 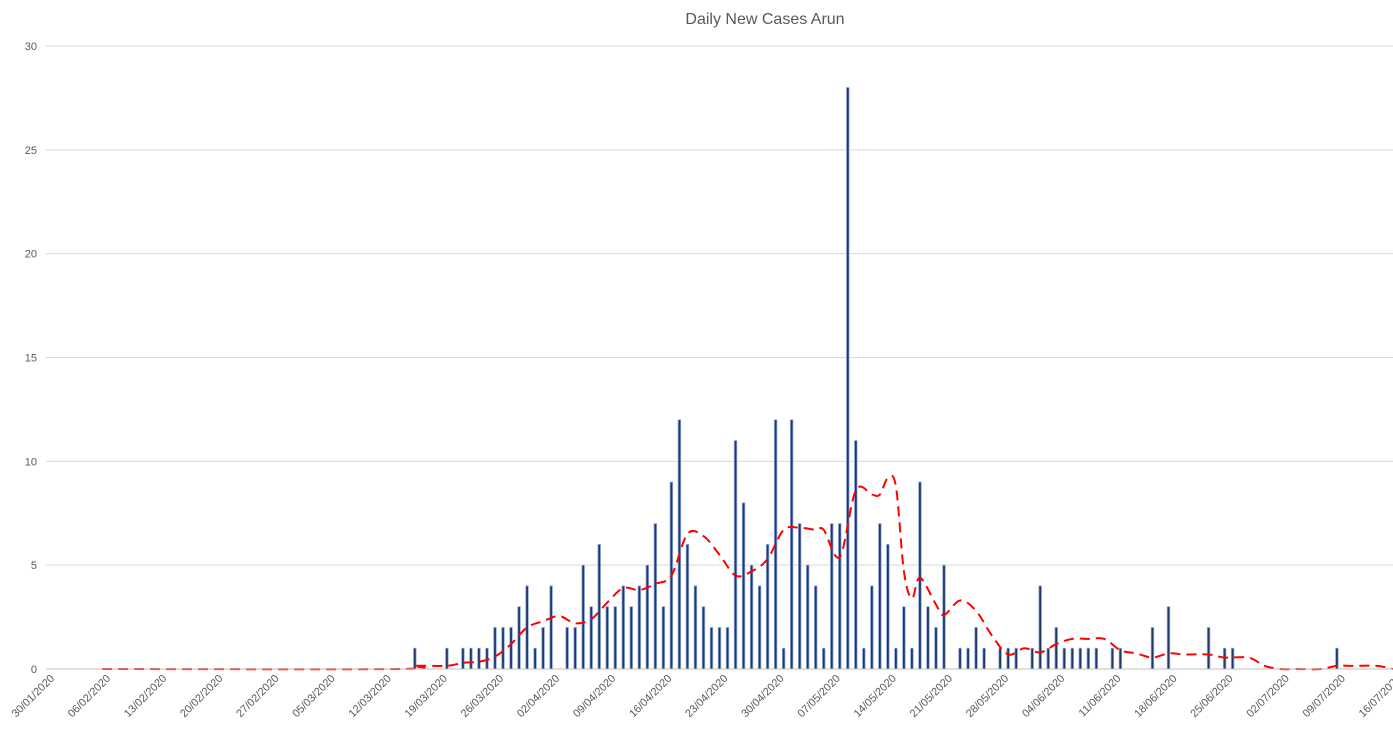 What do you see at coordinates (764, 19) in the screenshot?
I see `chart-title: Daily New Cases Arun` at bounding box center [764, 19].